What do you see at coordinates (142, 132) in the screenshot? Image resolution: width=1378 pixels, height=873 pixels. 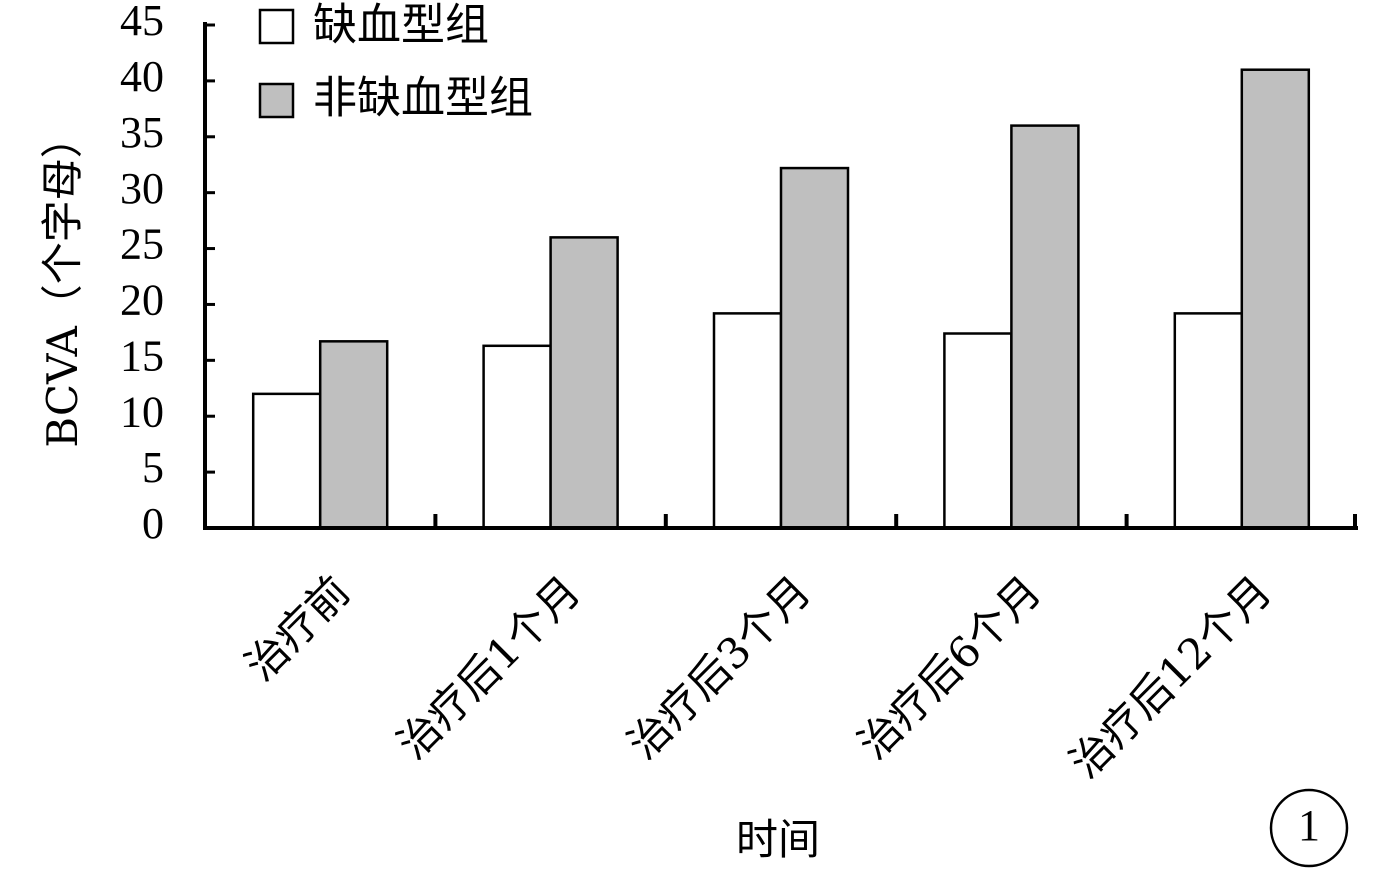 I see `y-tick-label: 35` at bounding box center [142, 132].